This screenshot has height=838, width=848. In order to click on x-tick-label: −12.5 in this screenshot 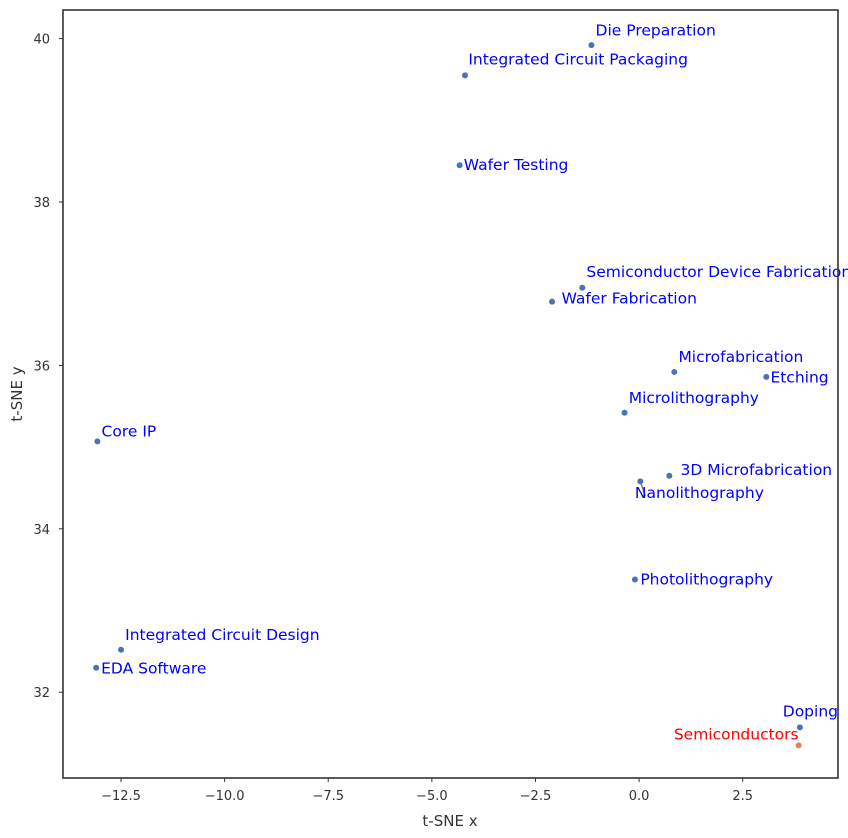, I will do `click(121, 796)`.